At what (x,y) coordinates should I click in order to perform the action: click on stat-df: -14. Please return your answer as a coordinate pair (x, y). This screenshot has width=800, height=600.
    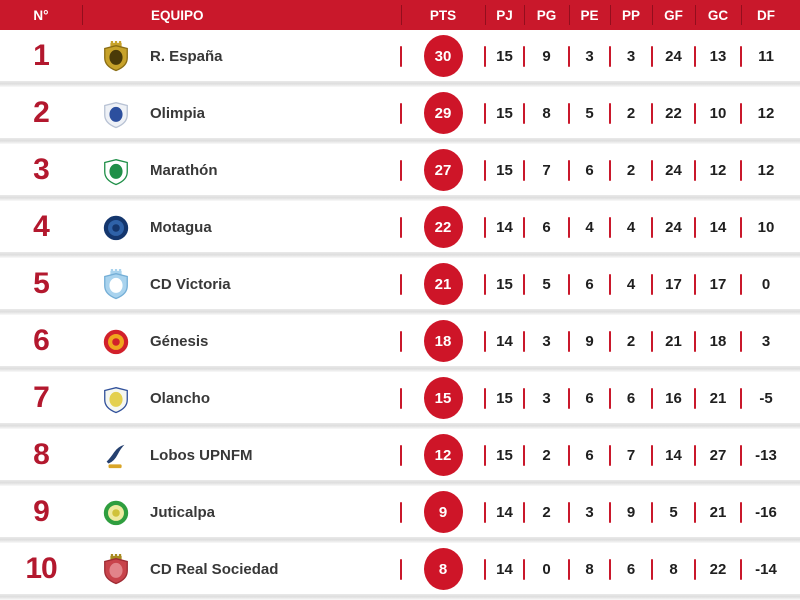
    Looking at the image, I should click on (766, 569).